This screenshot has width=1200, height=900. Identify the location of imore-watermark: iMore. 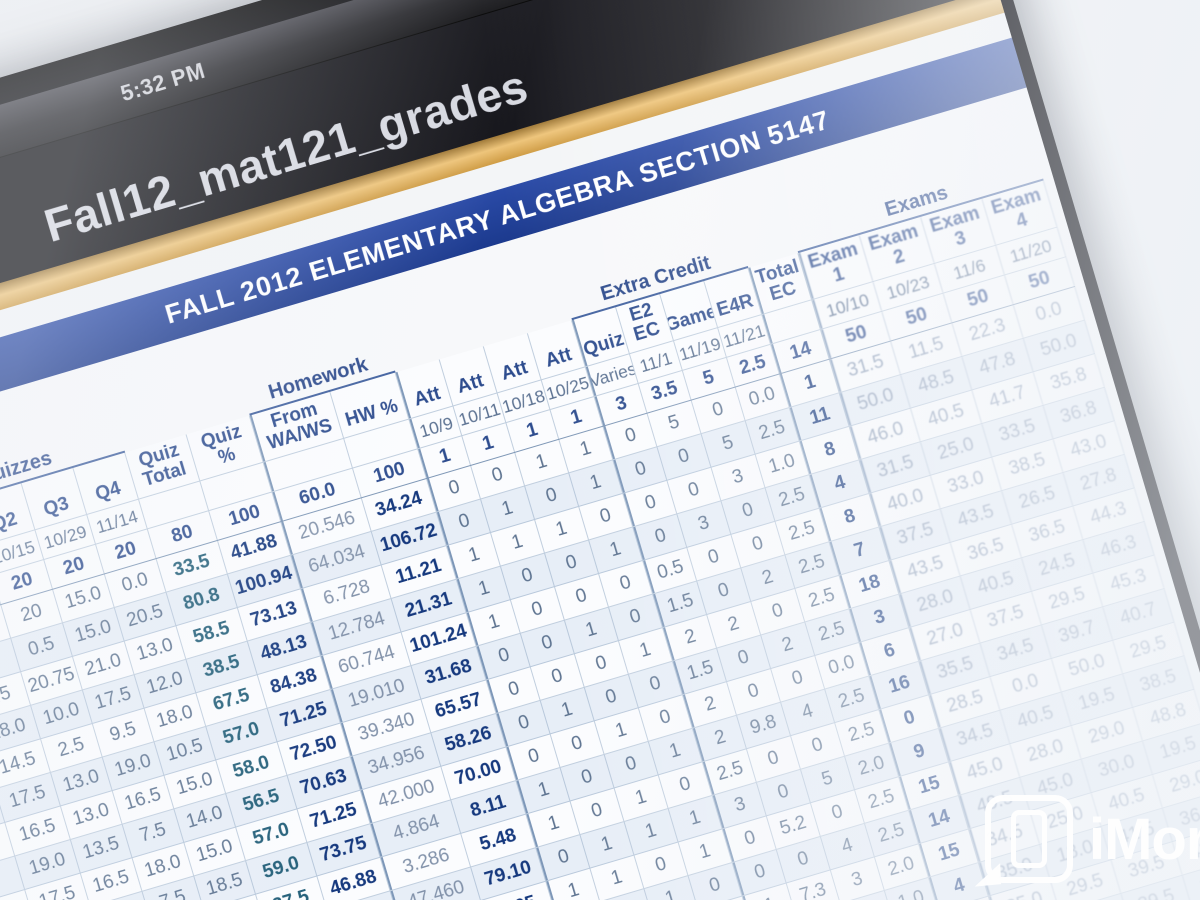
(1092, 839).